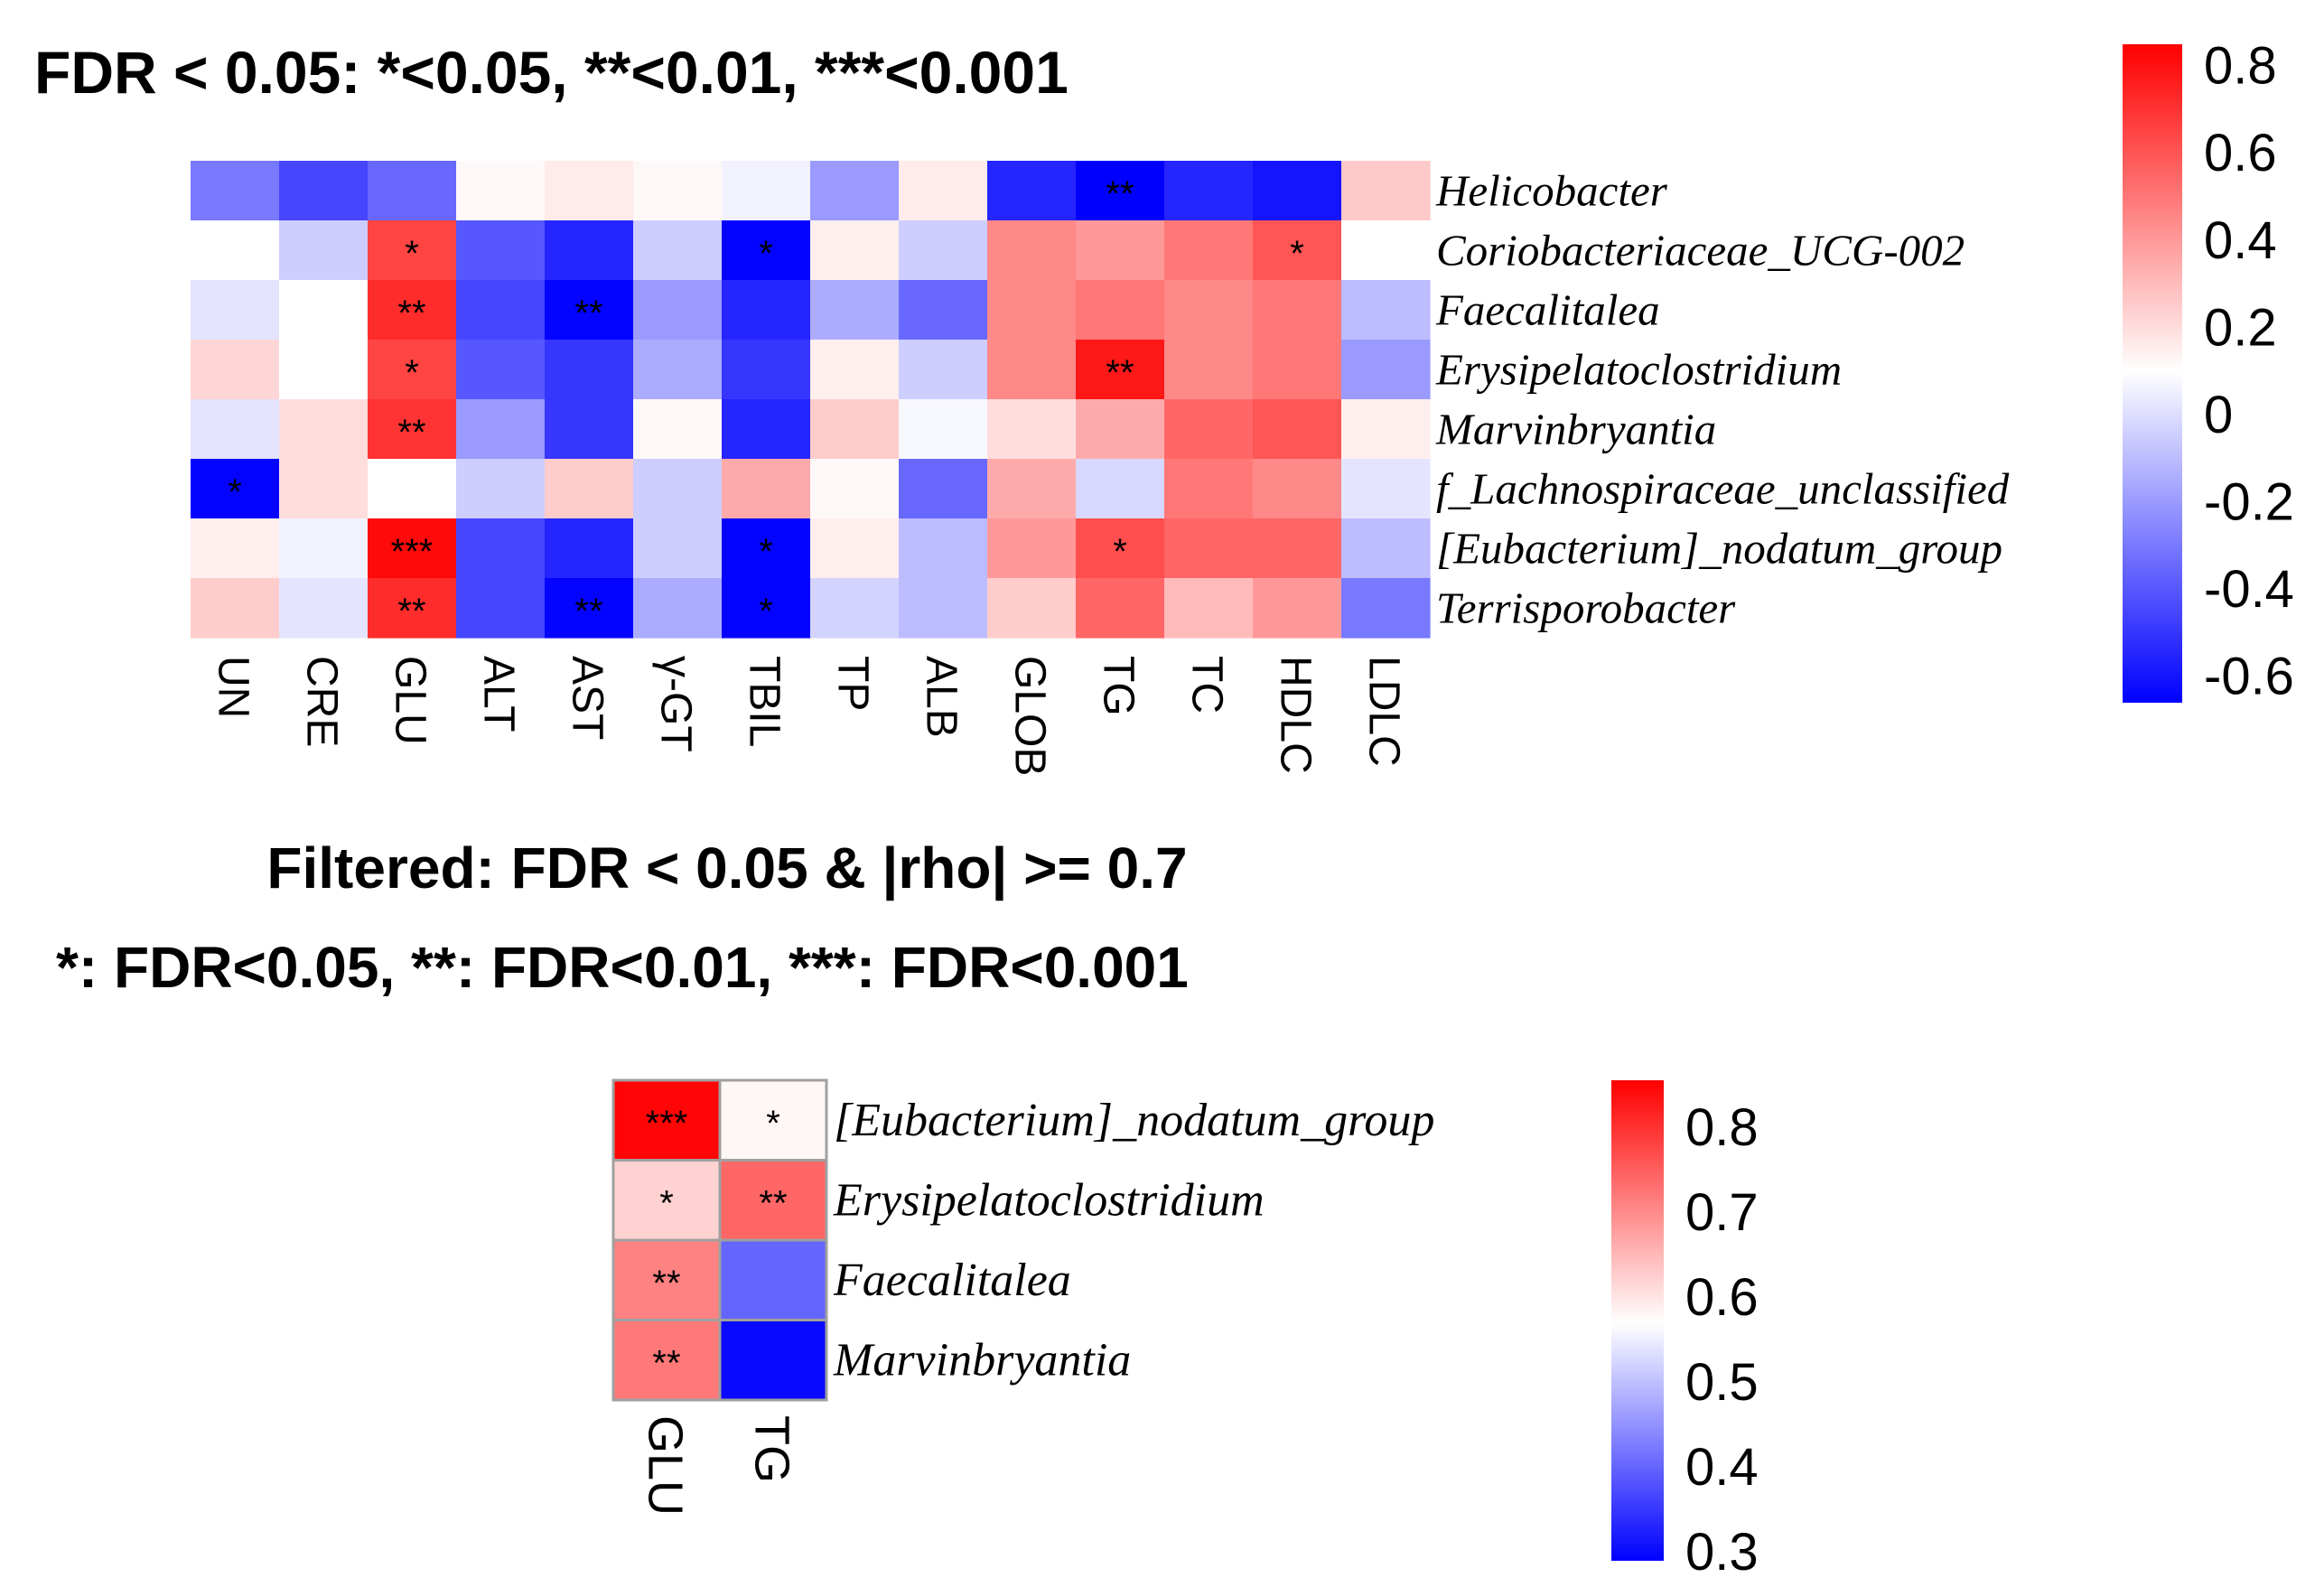 This screenshot has width=2324, height=1596. I want to click on cell-marvinbryantia-ldlc, so click(1386, 429).